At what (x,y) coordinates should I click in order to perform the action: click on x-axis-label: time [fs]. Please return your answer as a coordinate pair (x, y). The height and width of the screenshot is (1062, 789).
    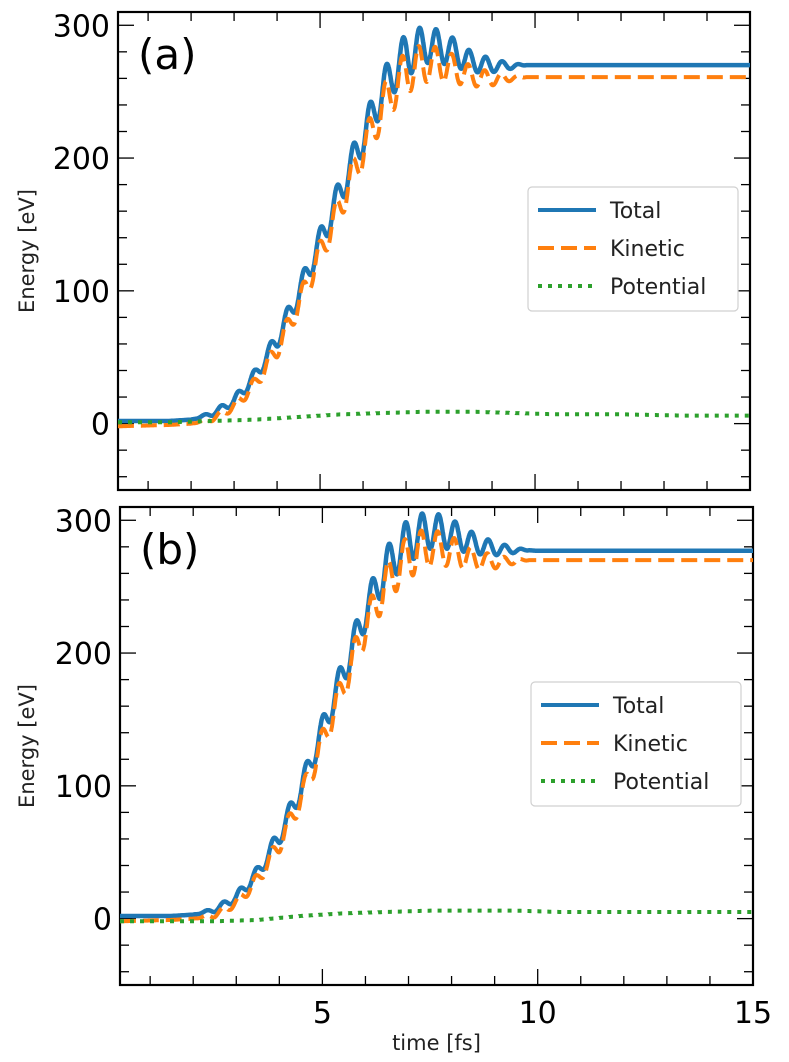
    Looking at the image, I should click on (436, 1043).